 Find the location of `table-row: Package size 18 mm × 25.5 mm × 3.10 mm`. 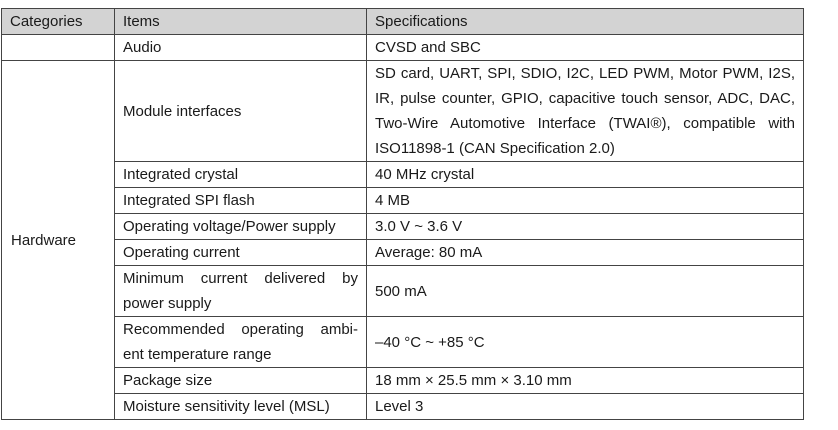

table-row: Package size 18 mm × 25.5 mm × 3.10 mm is located at coordinates (403, 380).